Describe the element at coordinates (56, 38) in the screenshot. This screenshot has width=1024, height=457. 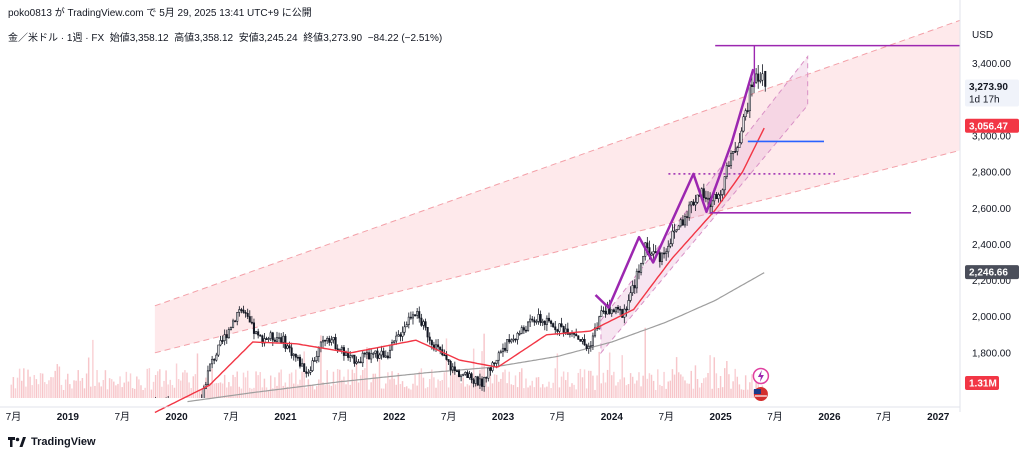
I see `symbol-label: 金／米ドル · 1週 · FX` at that location.